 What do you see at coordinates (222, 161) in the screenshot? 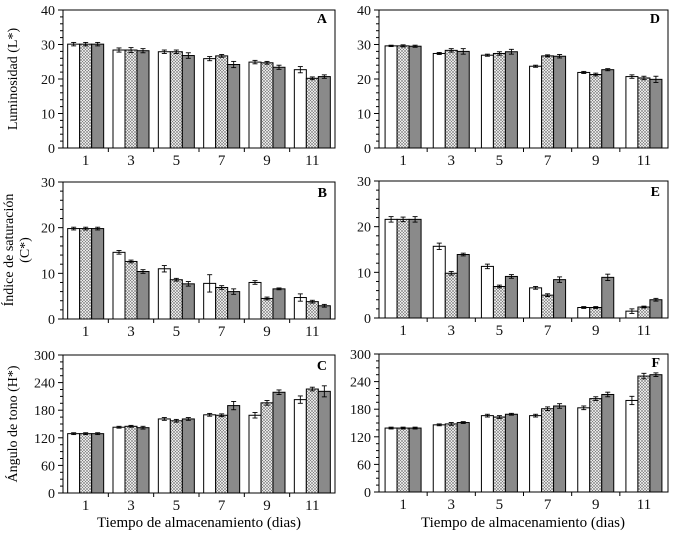
I see `x-tick-label: 7` at bounding box center [222, 161].